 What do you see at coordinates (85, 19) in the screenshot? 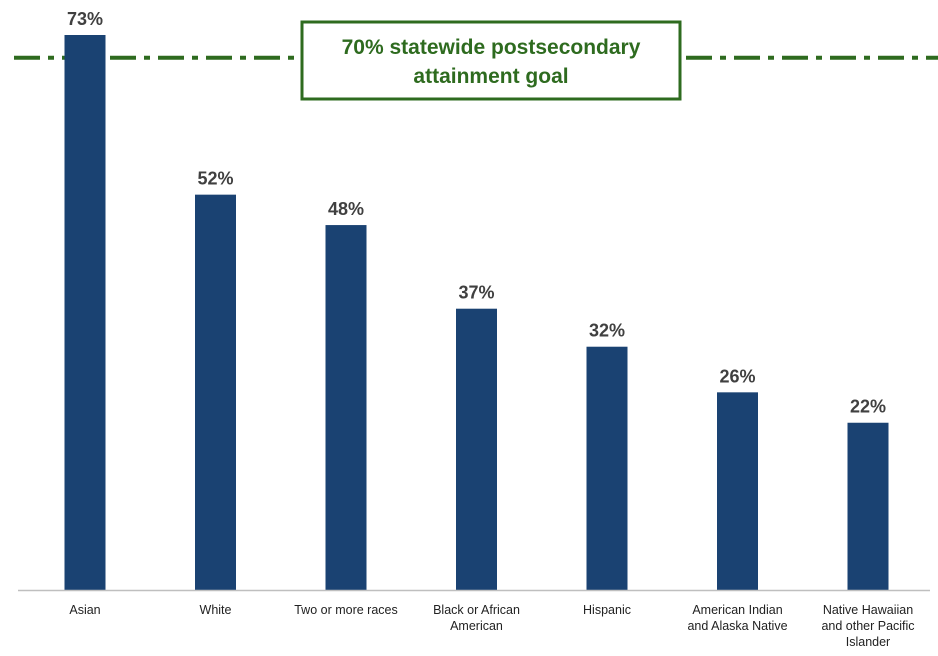
I see `bar-value-label-1: 73%` at bounding box center [85, 19].